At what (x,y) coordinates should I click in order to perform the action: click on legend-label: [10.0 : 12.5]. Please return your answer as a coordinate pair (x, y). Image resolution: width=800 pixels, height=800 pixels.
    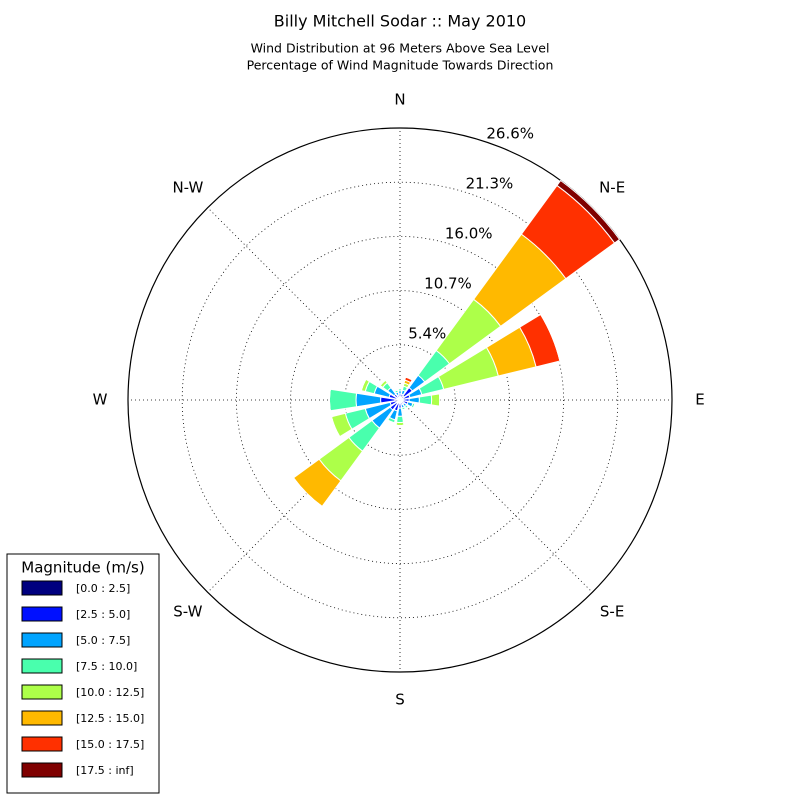
    Looking at the image, I should click on (110, 692).